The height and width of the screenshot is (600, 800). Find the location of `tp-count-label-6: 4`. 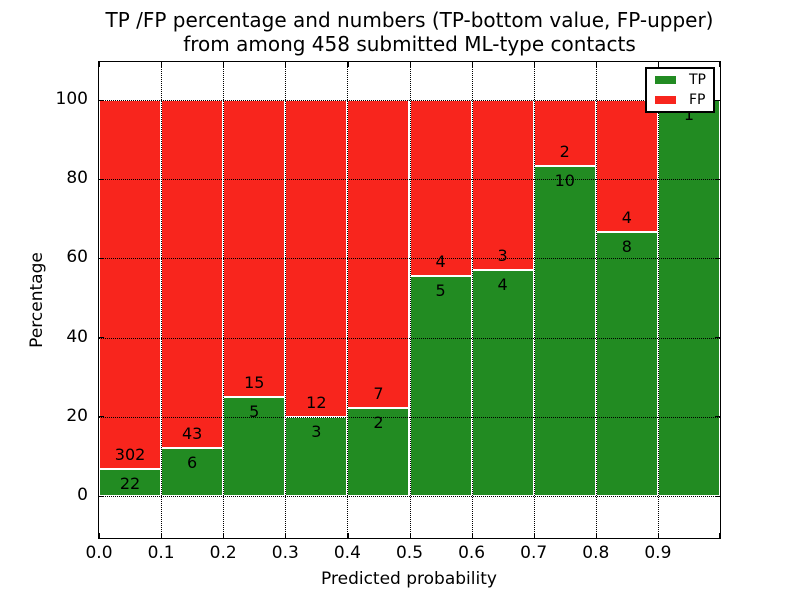

tp-count-label-6: 4 is located at coordinates (502, 284).